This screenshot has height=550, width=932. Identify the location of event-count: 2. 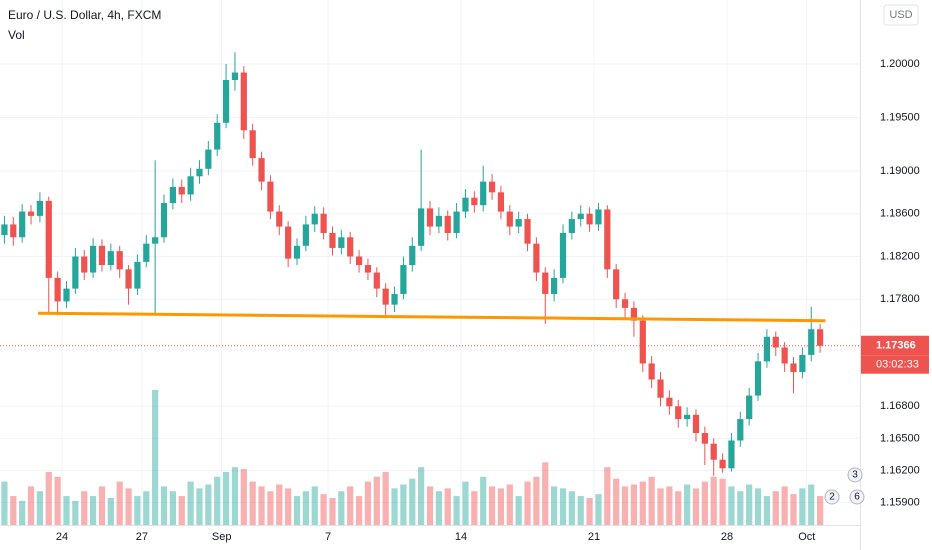
(832, 497).